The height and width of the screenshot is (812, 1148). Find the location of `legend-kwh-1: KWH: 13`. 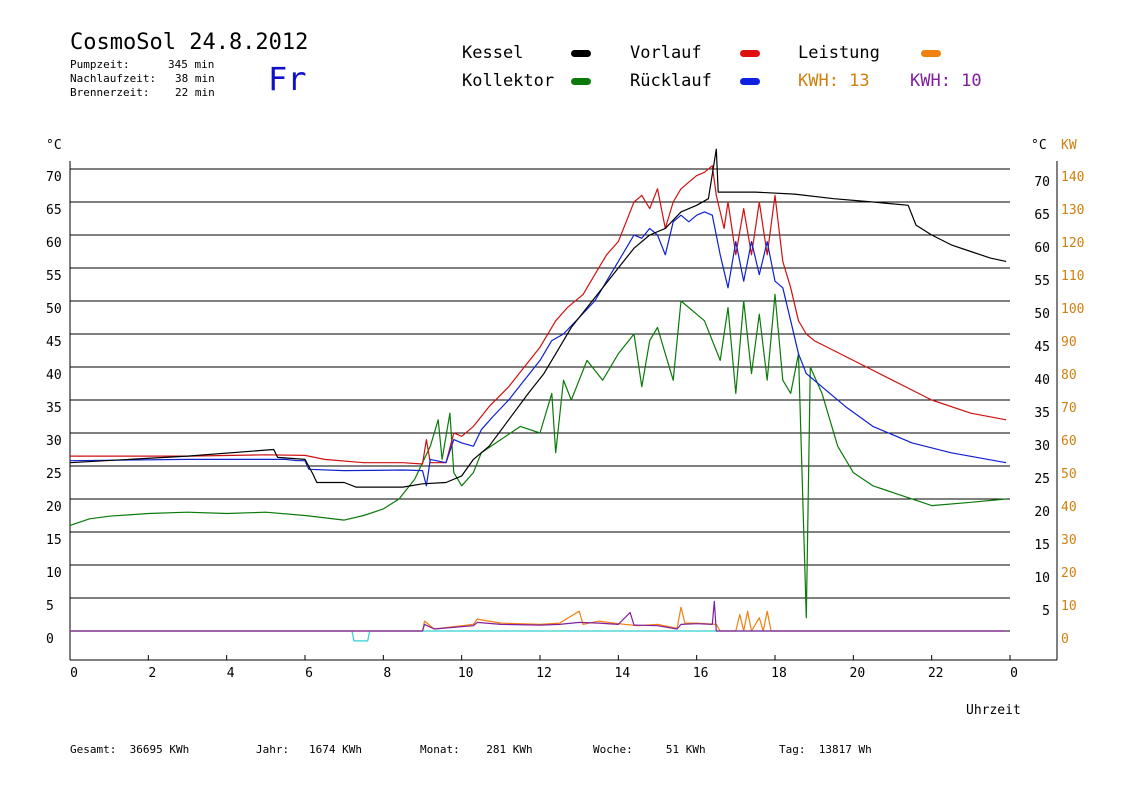

legend-kwh-1: KWH: 13 is located at coordinates (834, 81).